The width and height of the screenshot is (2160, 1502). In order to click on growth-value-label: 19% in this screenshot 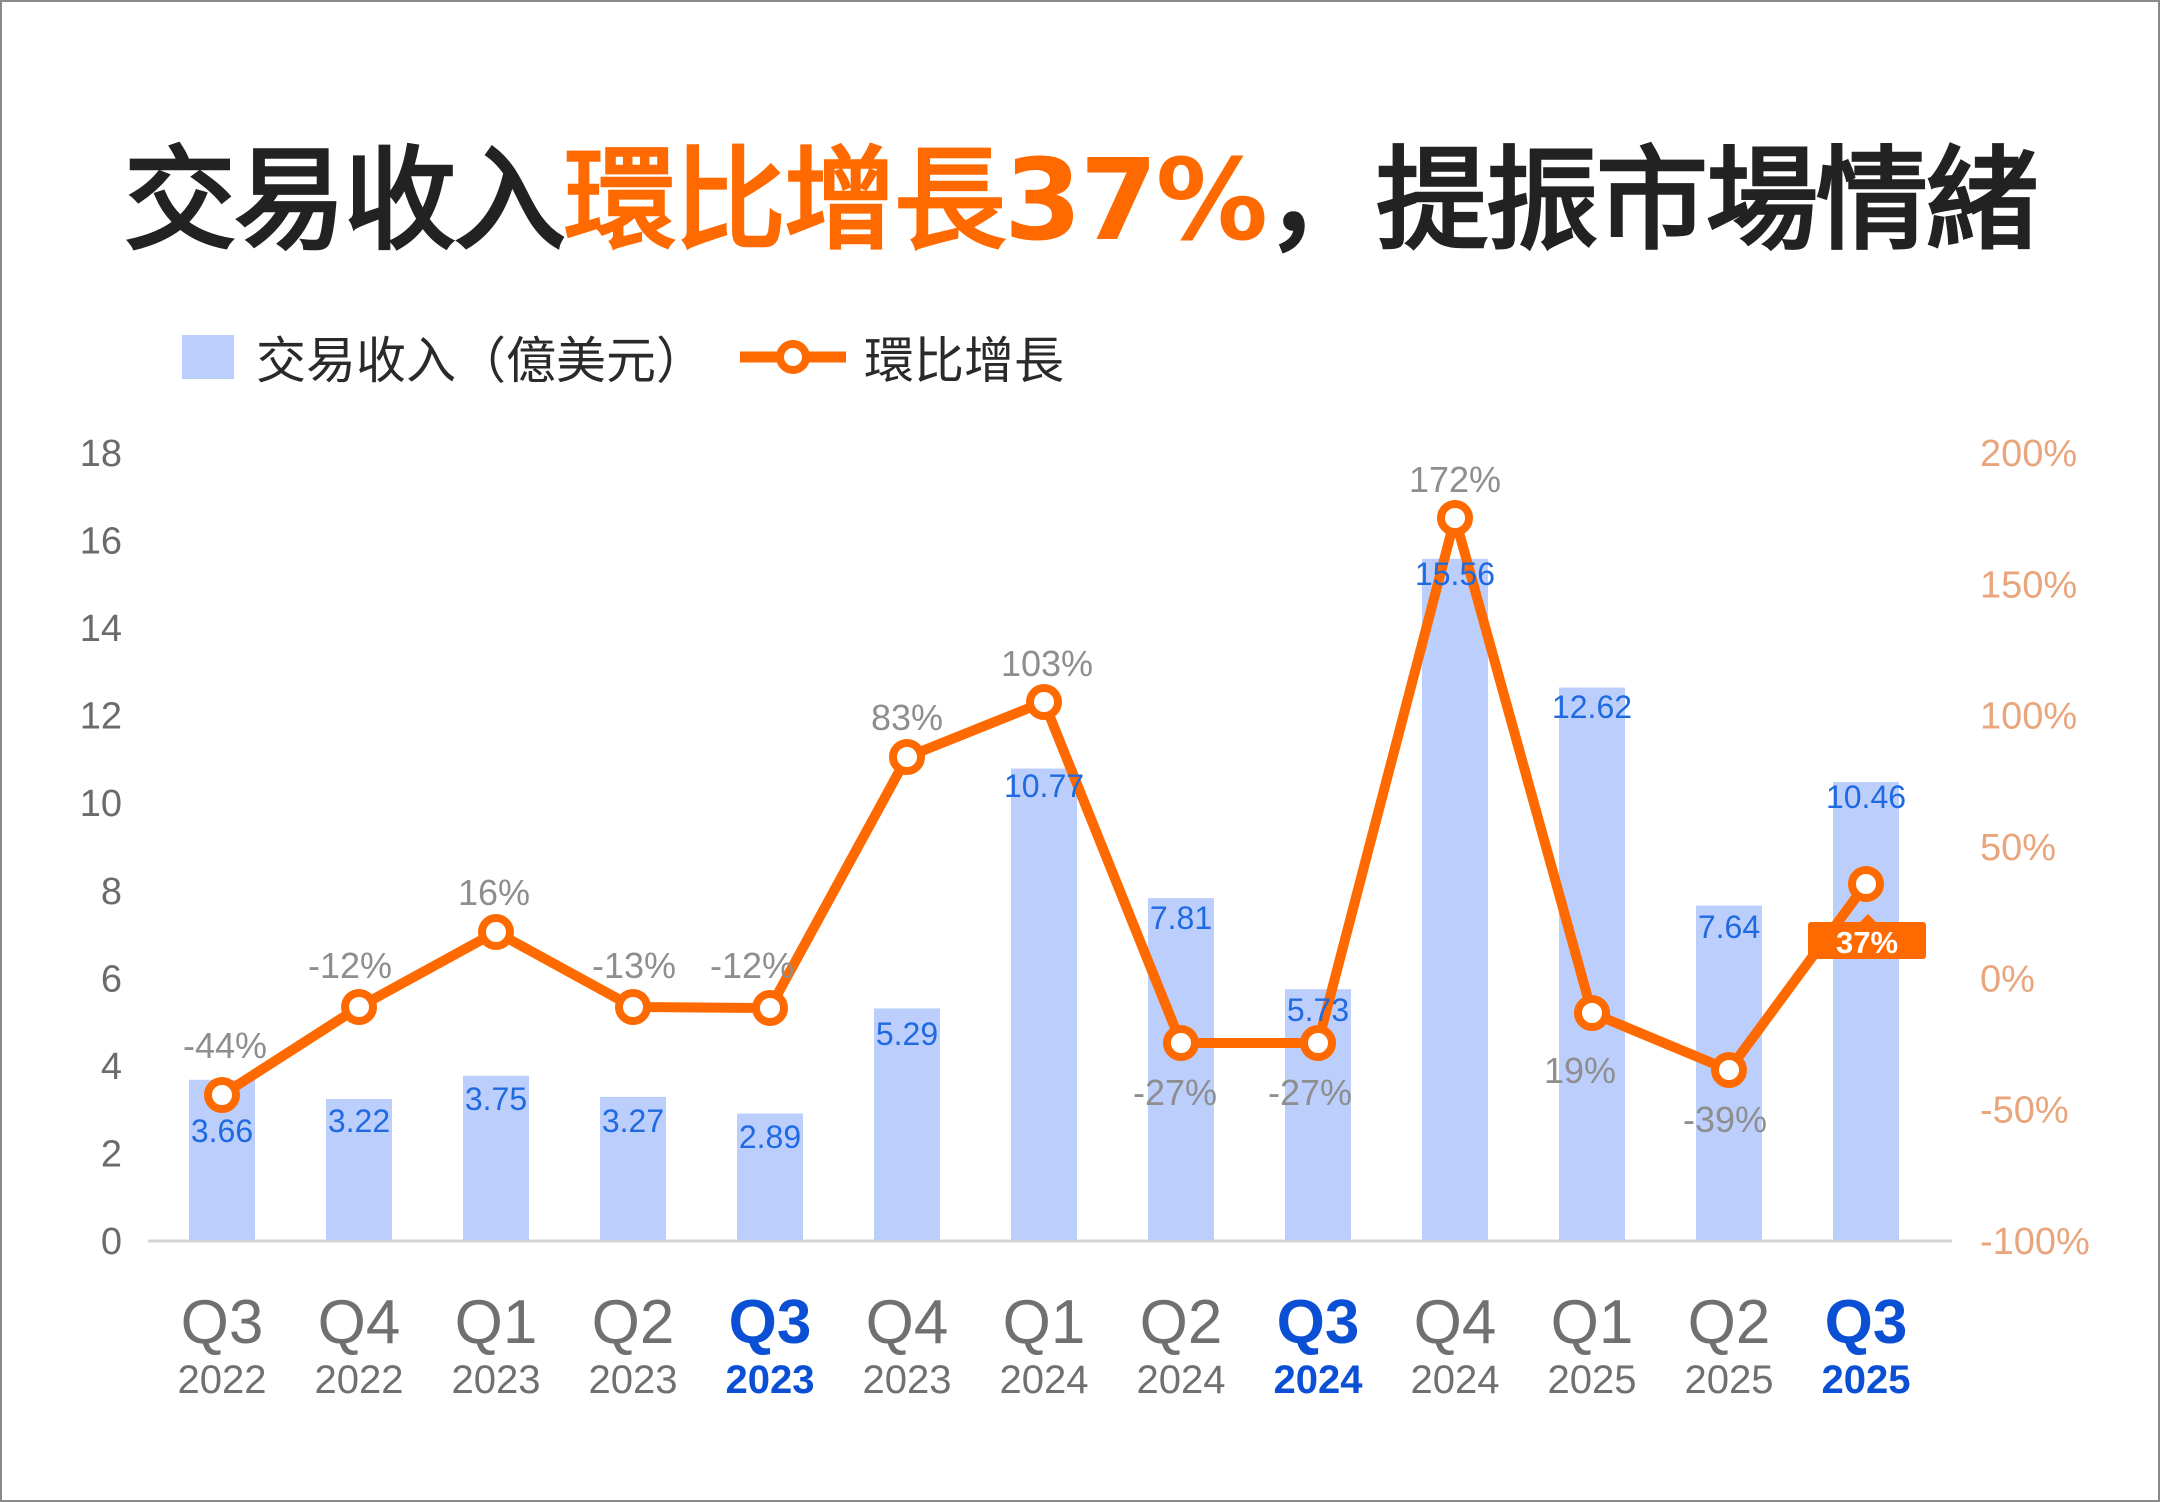, I will do `click(1580, 1070)`.